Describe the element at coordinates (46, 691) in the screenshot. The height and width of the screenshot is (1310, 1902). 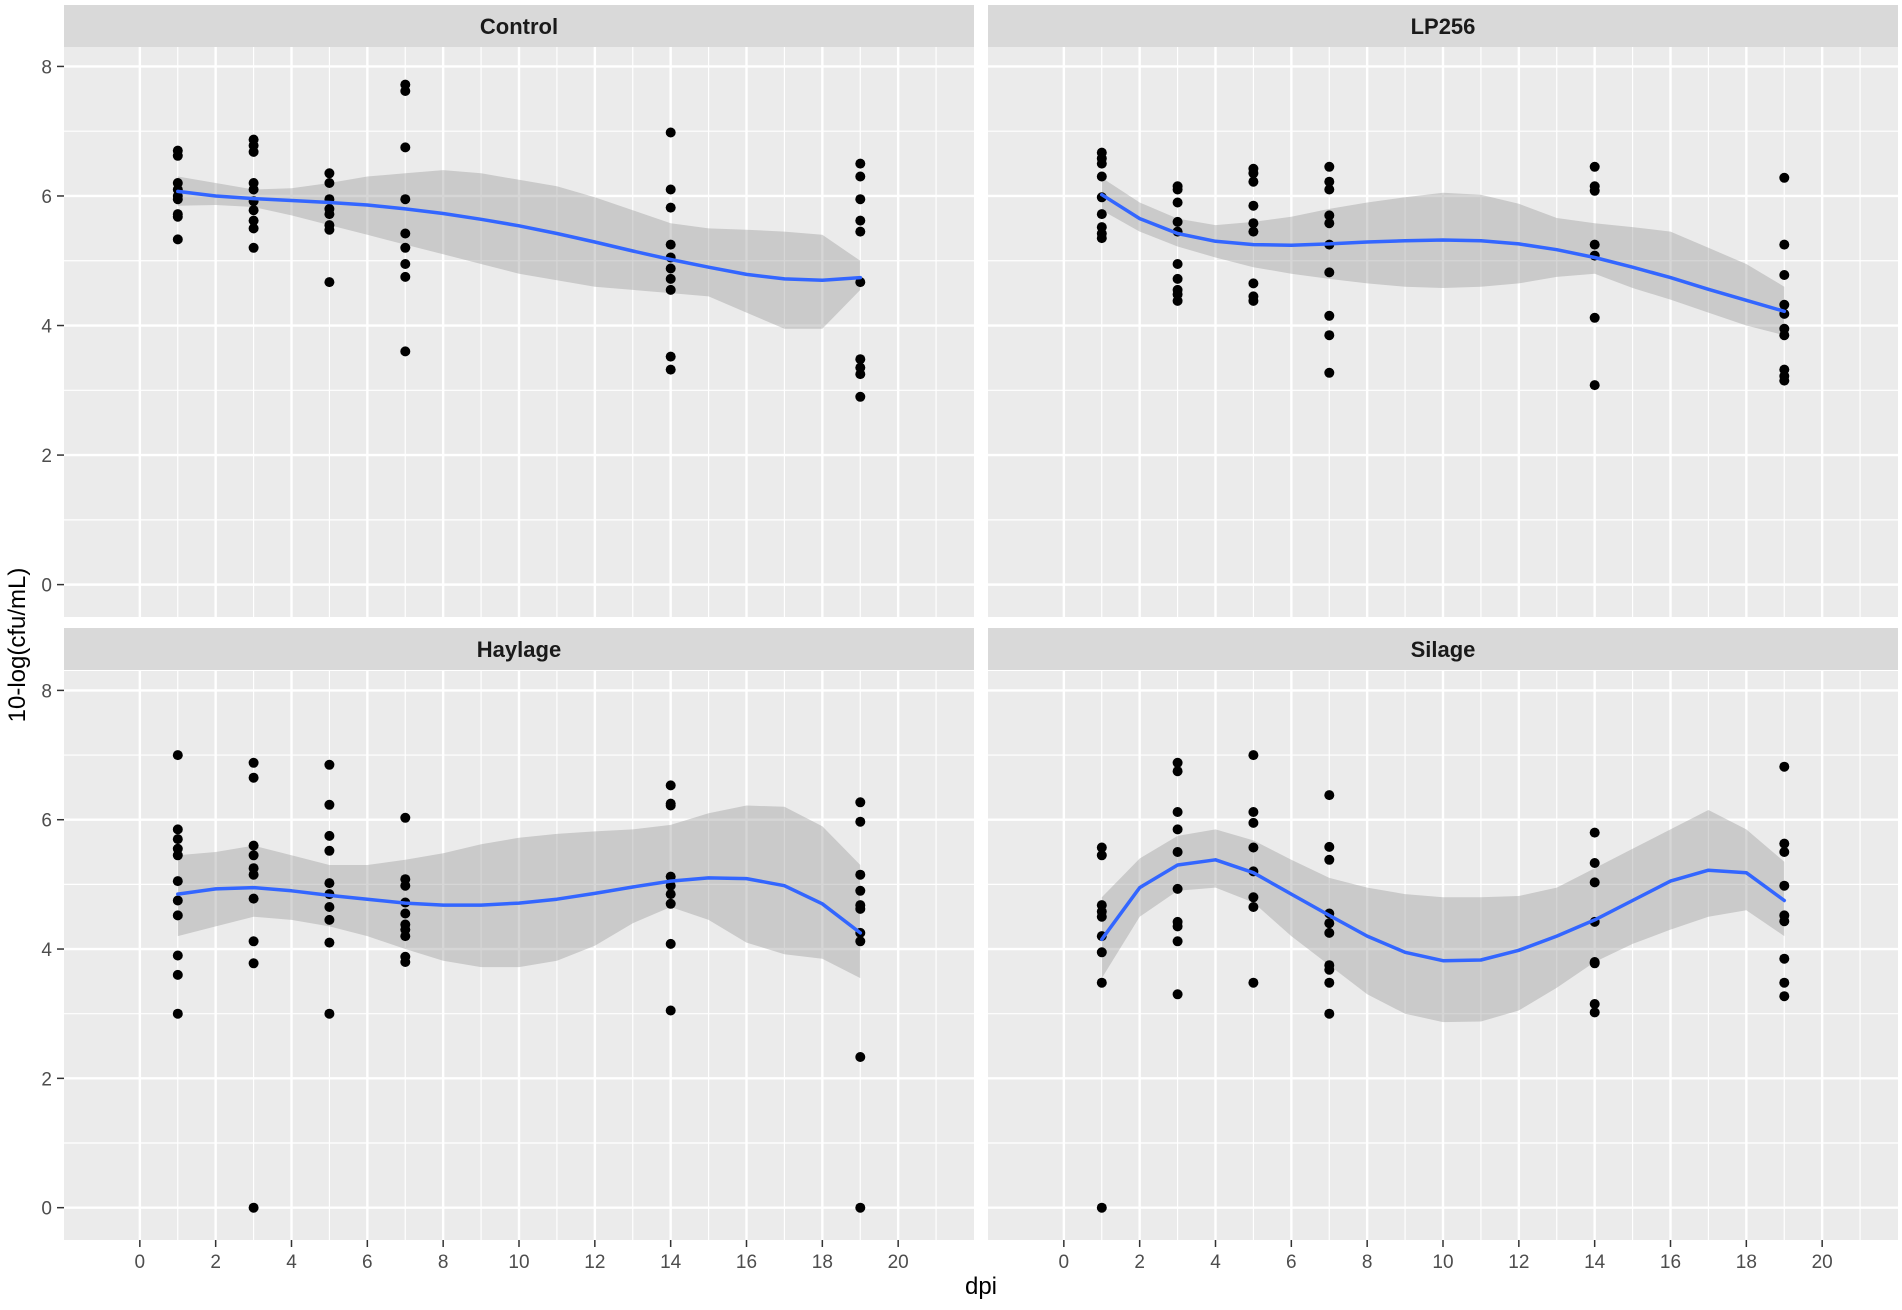
I see `y-tick-label: 8` at that location.